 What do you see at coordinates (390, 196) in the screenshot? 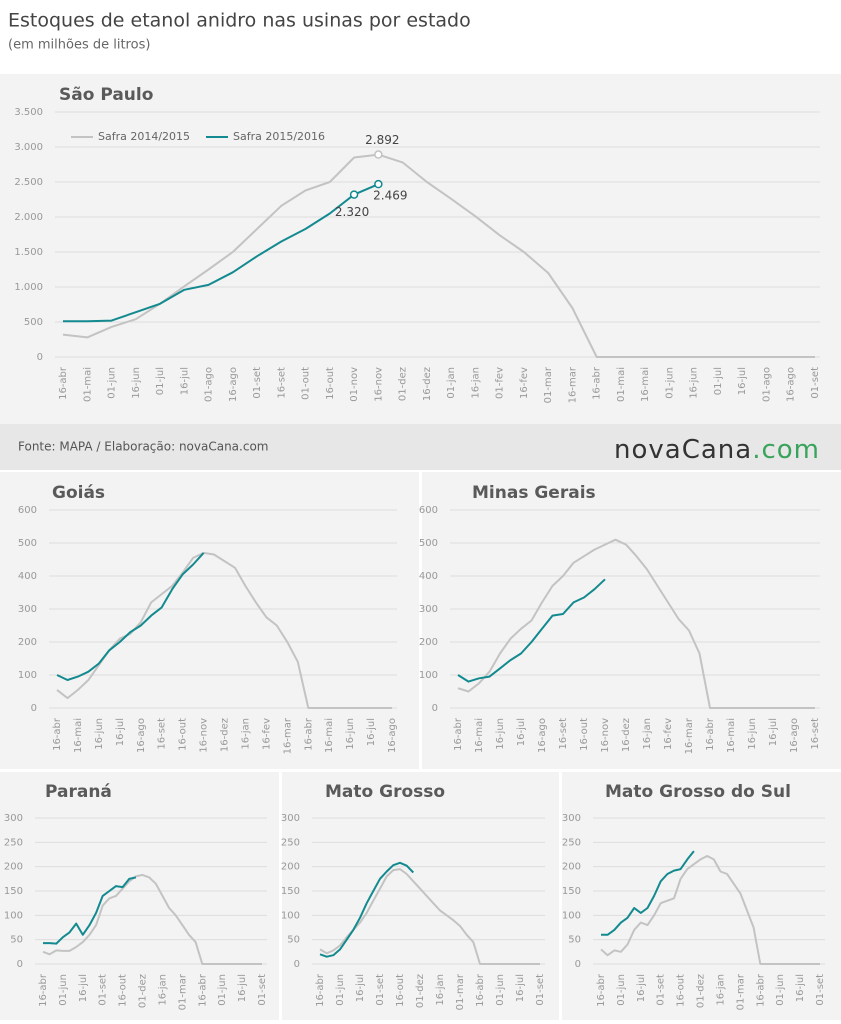
I see `data-label: 2.469` at bounding box center [390, 196].